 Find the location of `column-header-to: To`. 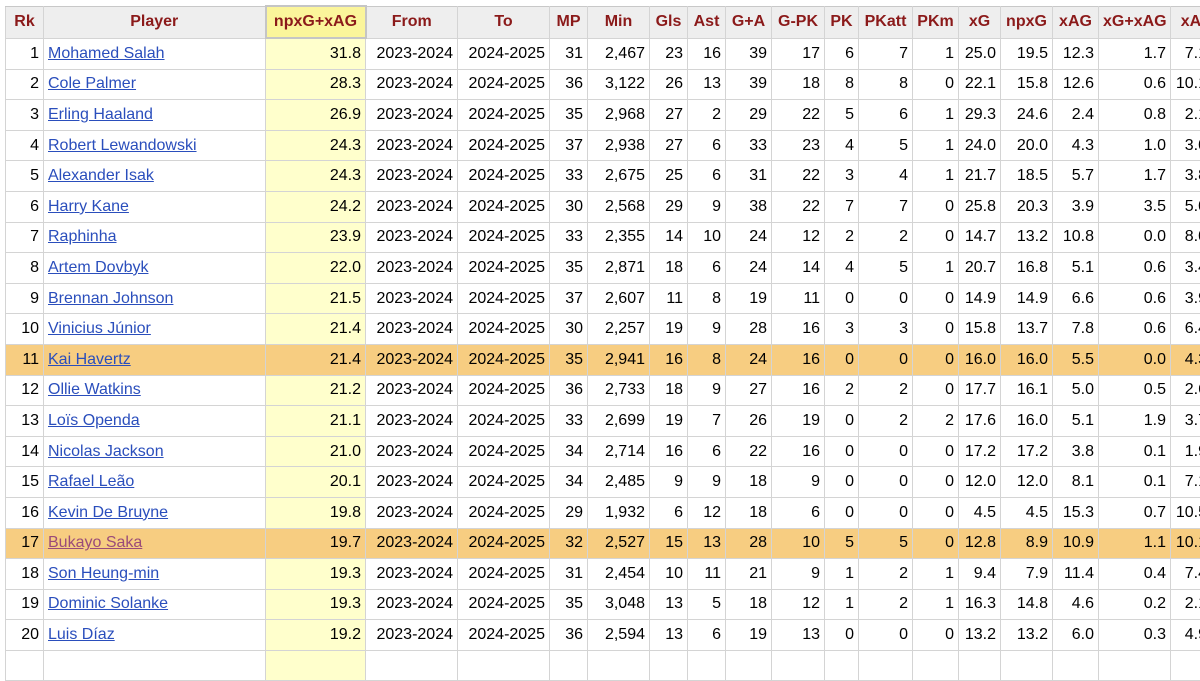

column-header-to: To is located at coordinates (504, 22).